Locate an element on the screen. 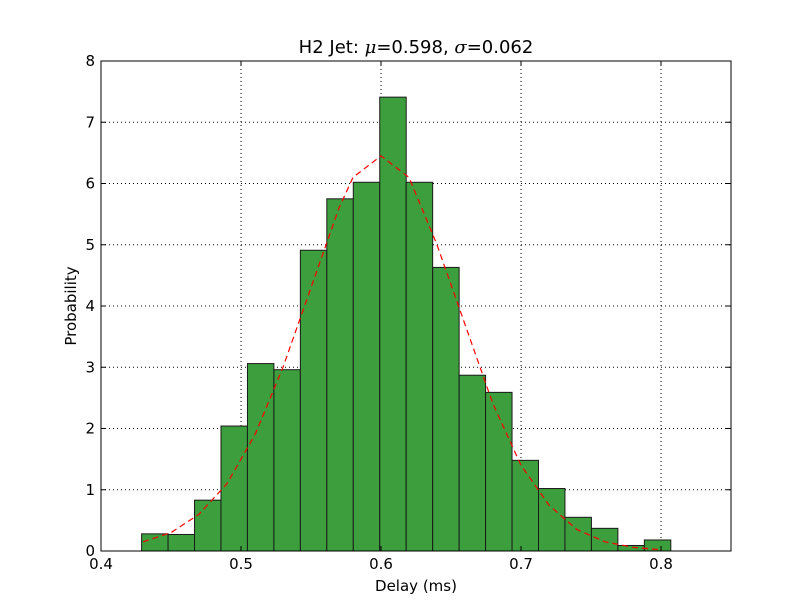 Image resolution: width=812 pixels, height=612 pixels. y-tick-label: 6 is located at coordinates (90, 184).